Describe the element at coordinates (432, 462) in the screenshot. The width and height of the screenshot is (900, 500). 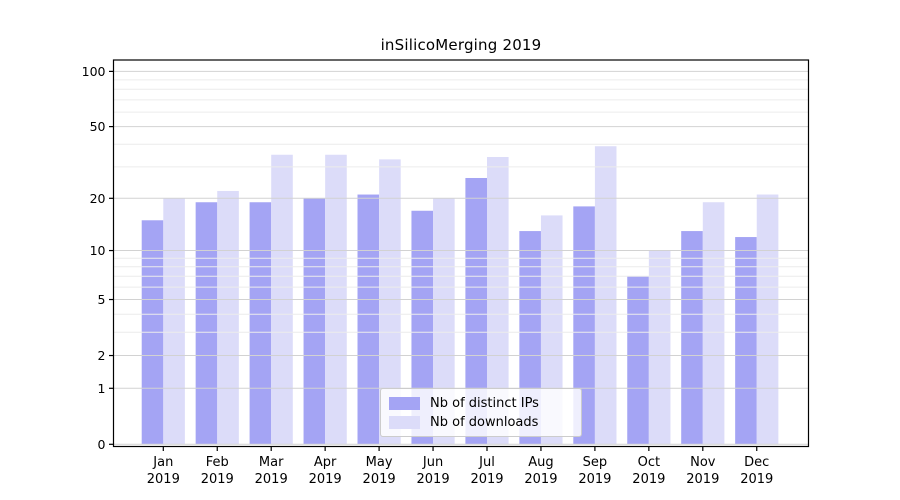
I see `x-tick-label-month: Jun` at that location.